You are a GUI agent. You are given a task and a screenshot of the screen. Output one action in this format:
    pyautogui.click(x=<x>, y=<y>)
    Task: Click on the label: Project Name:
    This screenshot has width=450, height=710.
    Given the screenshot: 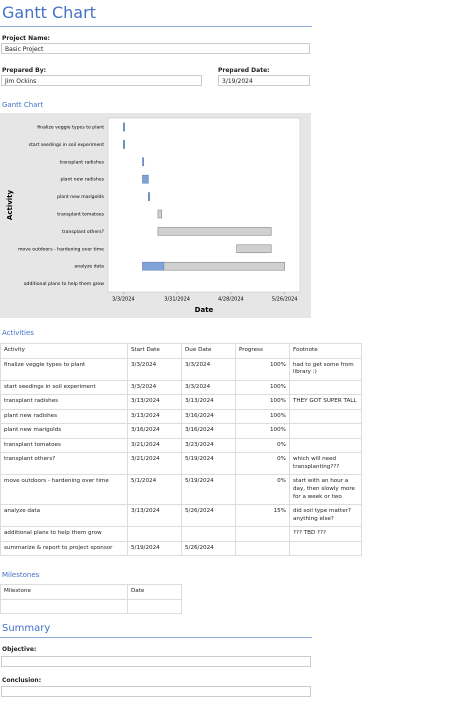 What is the action you would take?
    pyautogui.click(x=26, y=38)
    